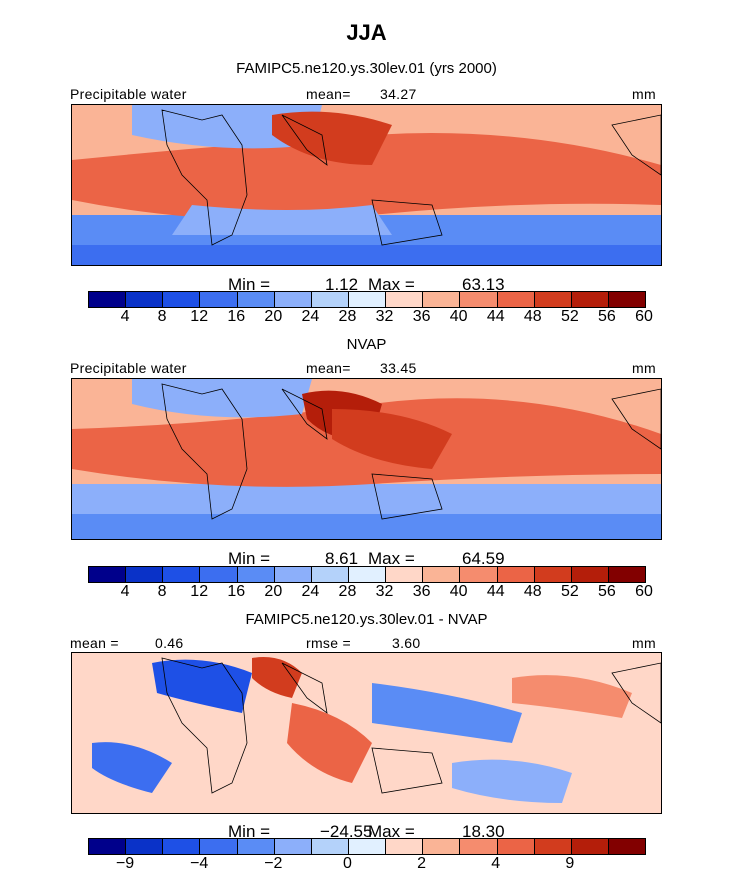  What do you see at coordinates (532, 591) in the screenshot?
I see `colorbar-tick-label: 48` at bounding box center [532, 591].